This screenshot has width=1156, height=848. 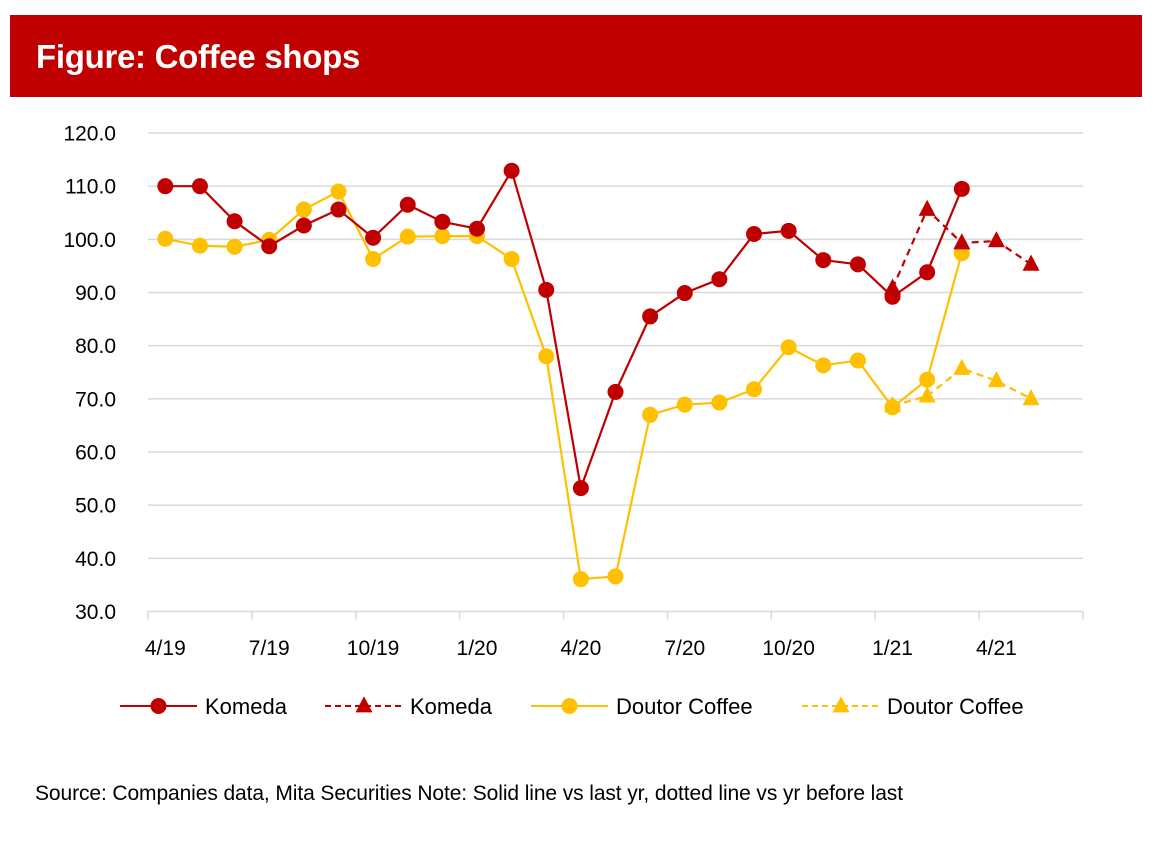 What do you see at coordinates (269, 648) in the screenshot?
I see `x-tick-label: 7/19` at bounding box center [269, 648].